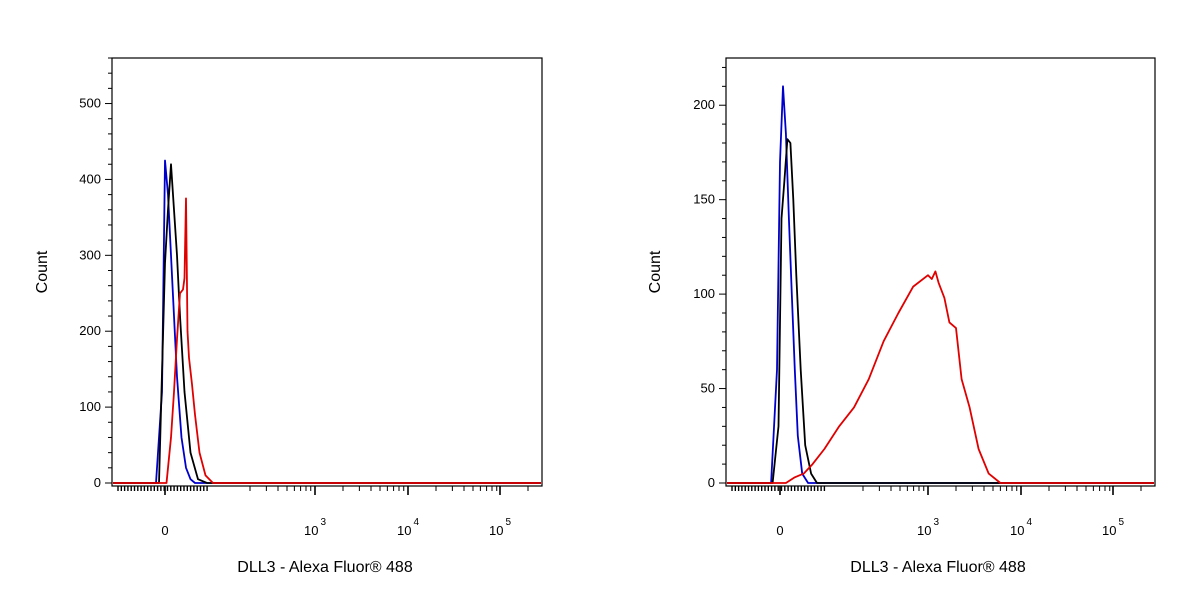 The width and height of the screenshot is (1200, 600). Describe the element at coordinates (704, 199) in the screenshot. I see `y-tick-label: 150` at that location.